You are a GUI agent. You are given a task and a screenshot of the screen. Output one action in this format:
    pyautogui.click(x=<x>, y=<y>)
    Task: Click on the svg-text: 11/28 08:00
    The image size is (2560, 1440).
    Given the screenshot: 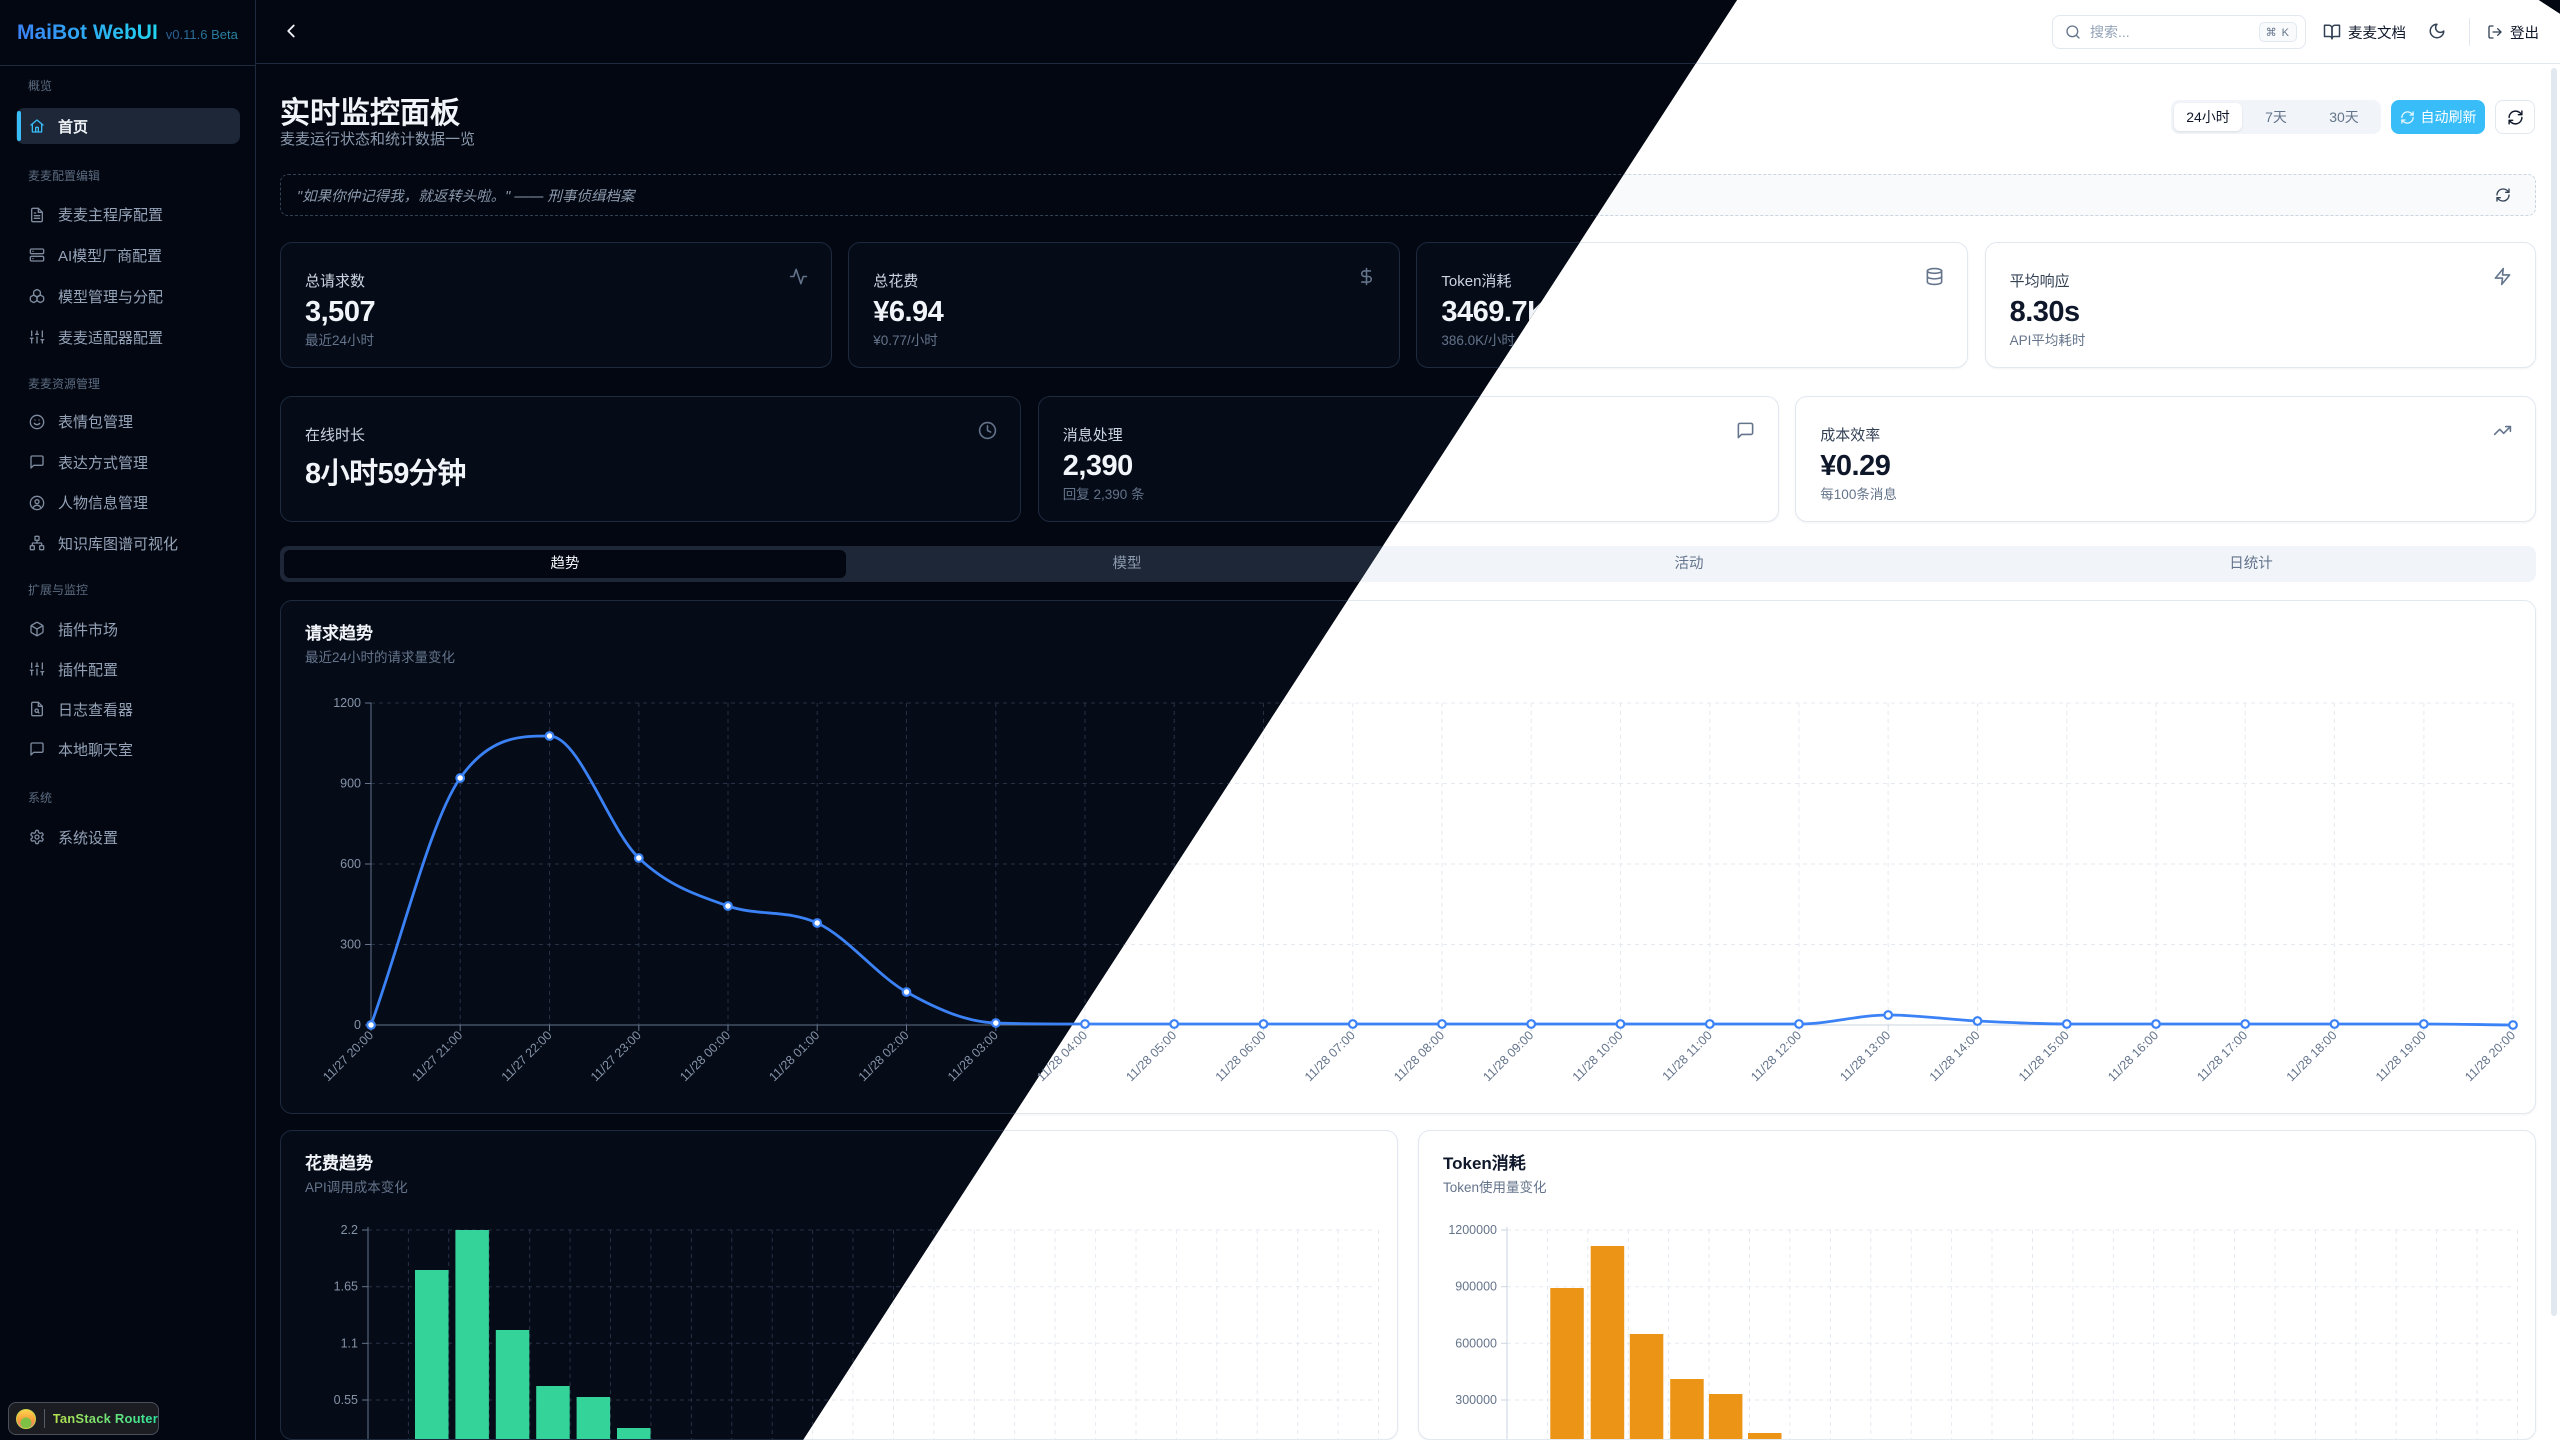 What is the action you would take?
    pyautogui.click(x=1419, y=1056)
    